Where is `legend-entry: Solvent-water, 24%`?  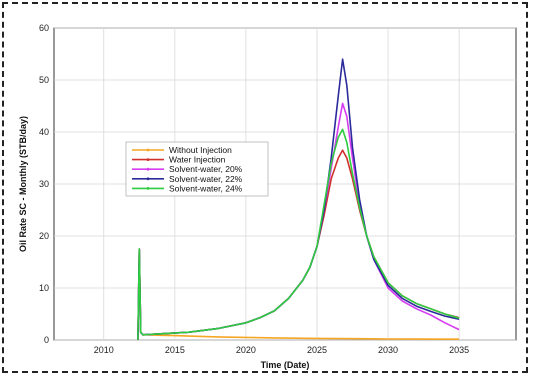
legend-entry: Solvent-water, 24% is located at coordinates (206, 188).